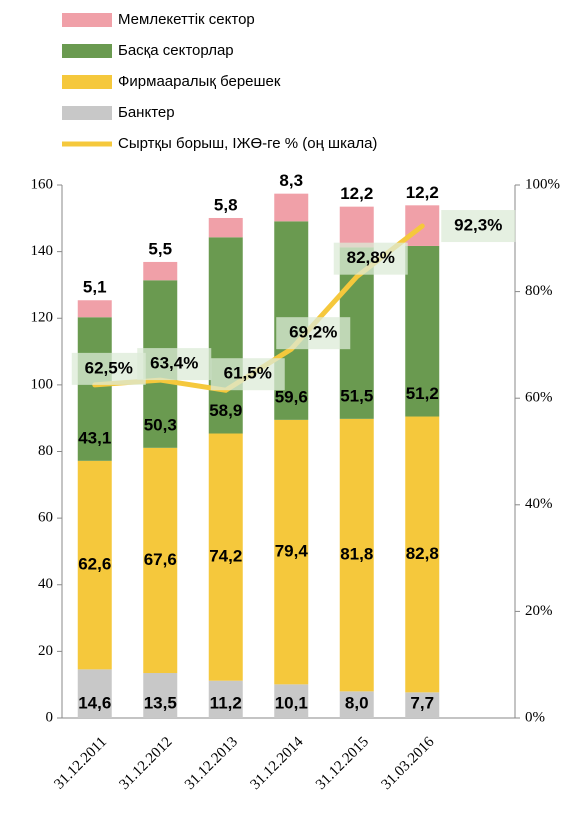 The width and height of the screenshot is (582, 814). What do you see at coordinates (356, 395) in the screenshot?
I see `value-label: 51,5` at bounding box center [356, 395].